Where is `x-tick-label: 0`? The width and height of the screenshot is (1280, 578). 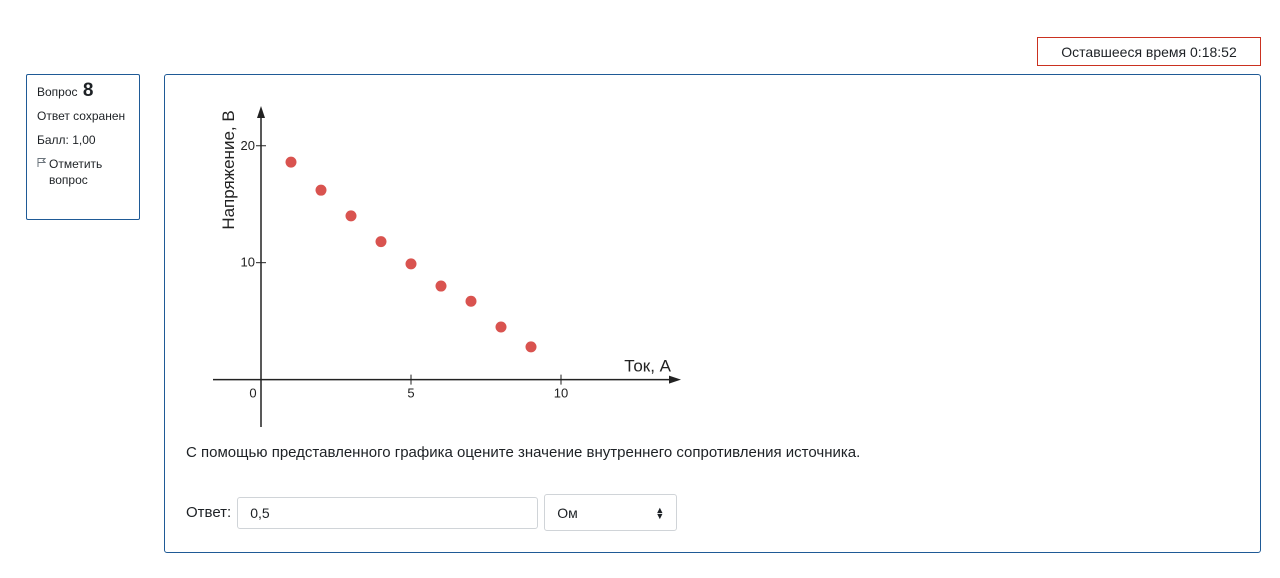
x-tick-label: 0 is located at coordinates (252, 393).